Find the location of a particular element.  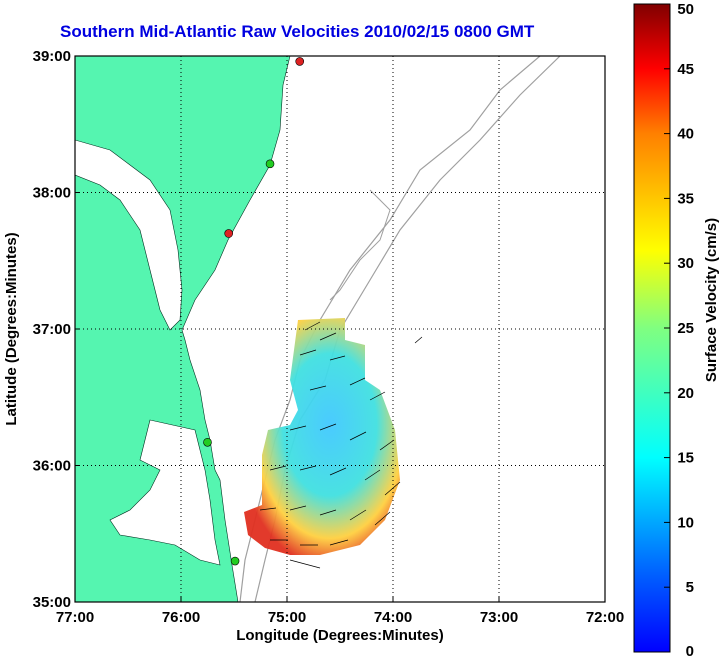

velocity-field is located at coordinates (322, 436).